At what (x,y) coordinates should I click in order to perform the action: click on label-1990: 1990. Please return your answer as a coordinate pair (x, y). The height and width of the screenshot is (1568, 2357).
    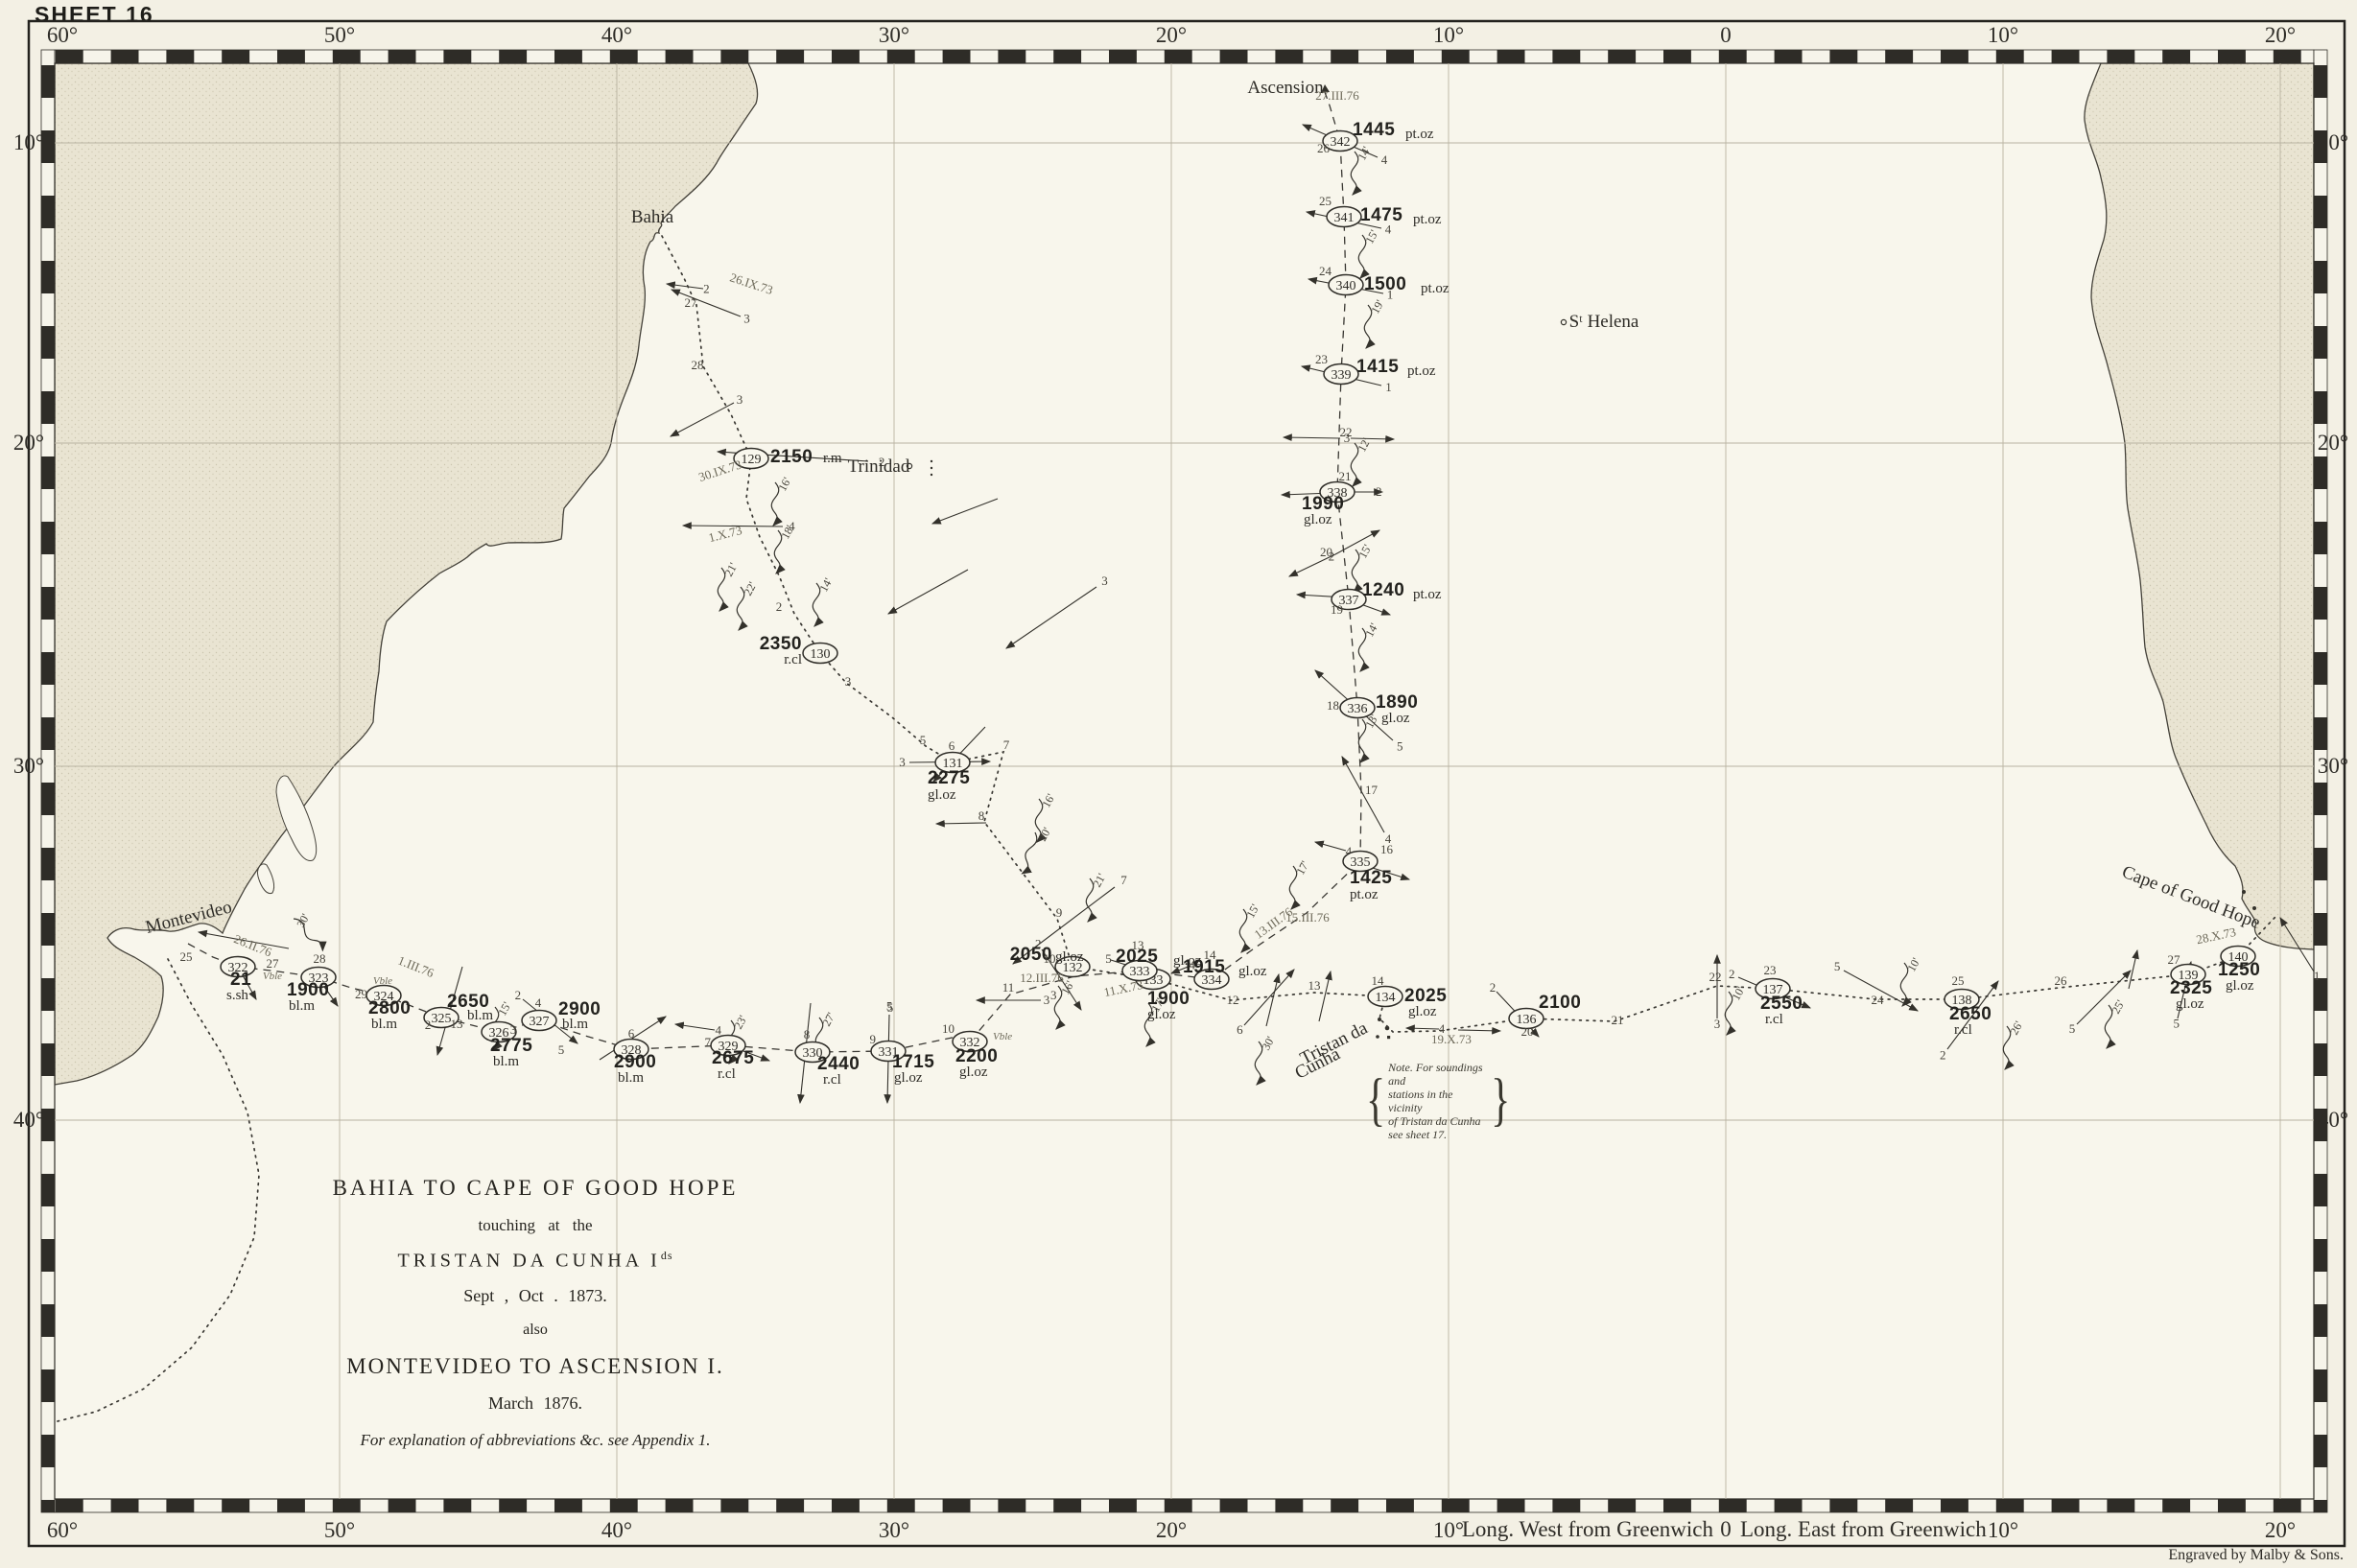
    Looking at the image, I should click on (1323, 504).